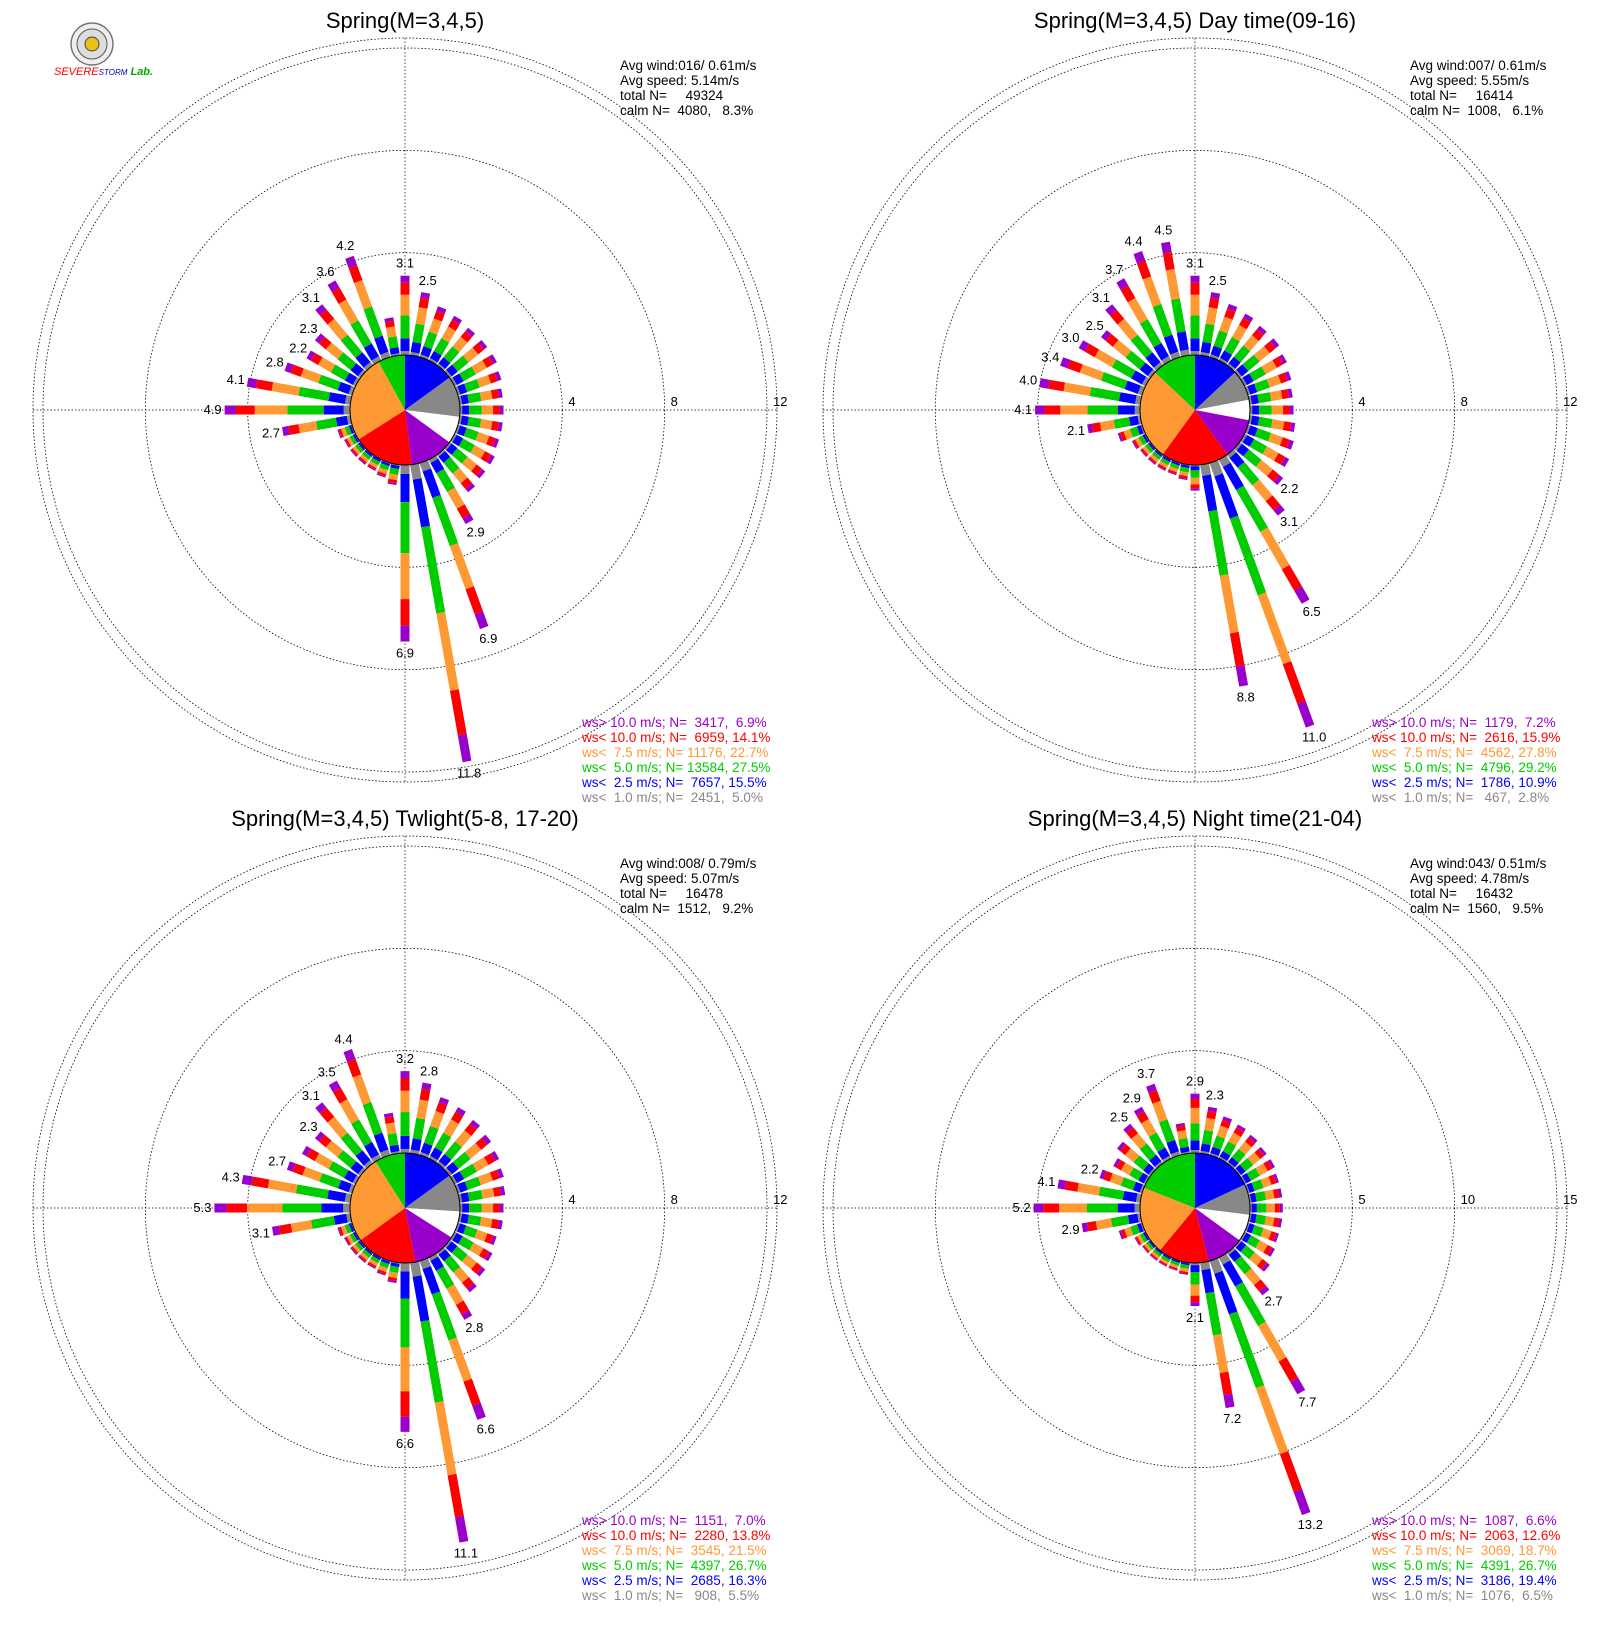 This screenshot has height=1640, width=1620. Describe the element at coordinates (1470, 878) in the screenshot. I see `stat-line: Avg speed: 4.78m/s` at that location.